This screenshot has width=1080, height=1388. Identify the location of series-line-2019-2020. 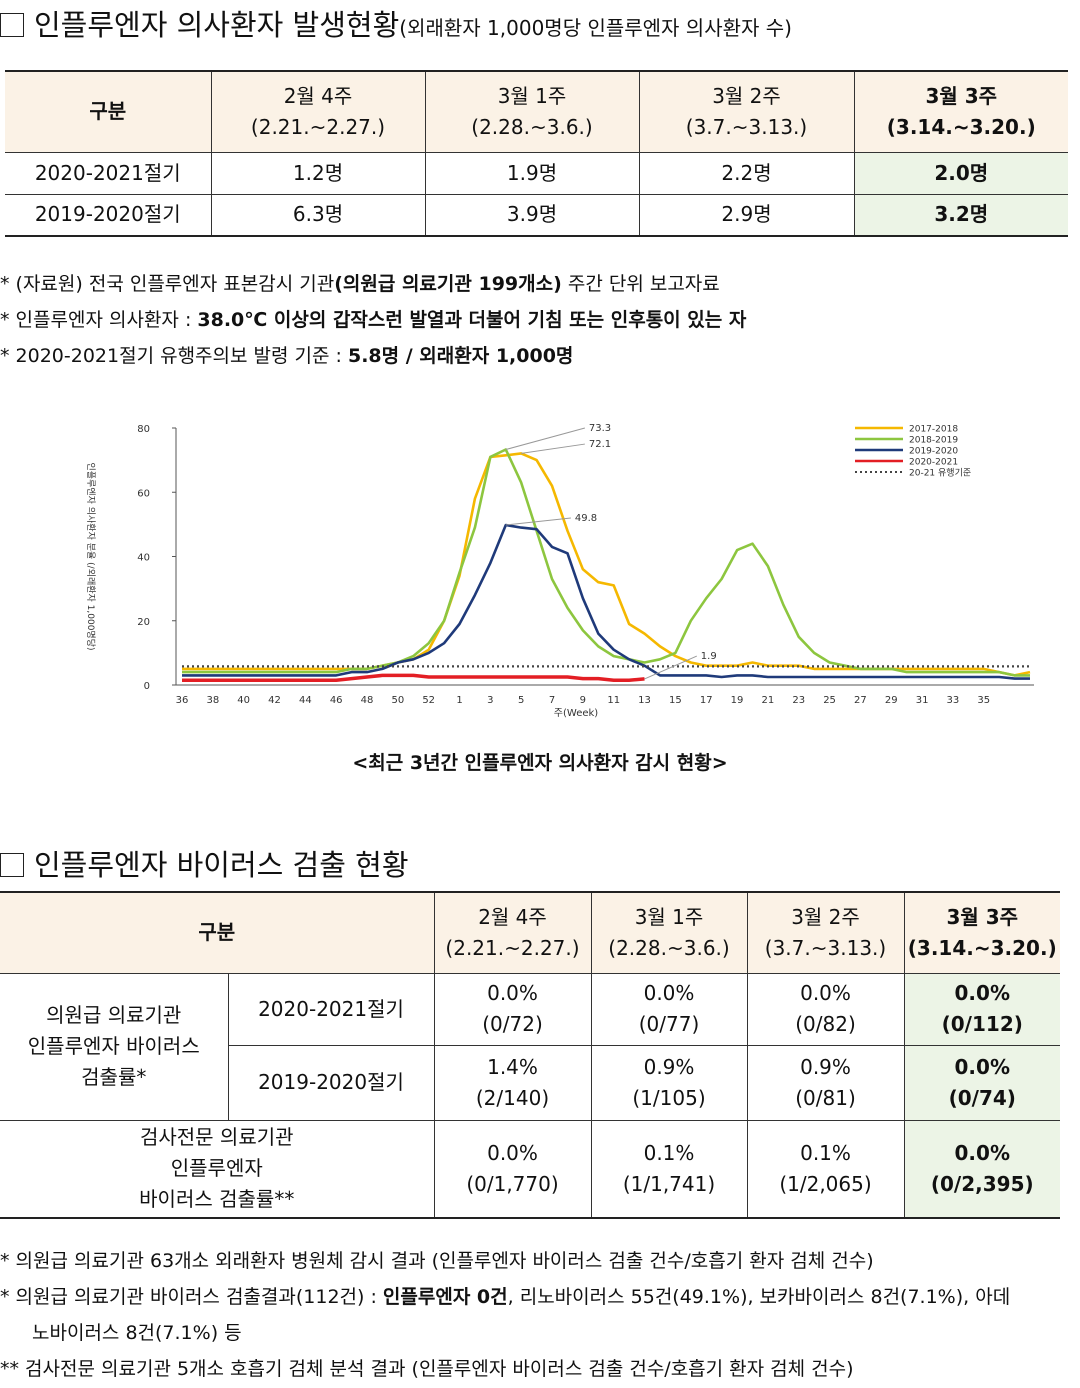
(606, 601).